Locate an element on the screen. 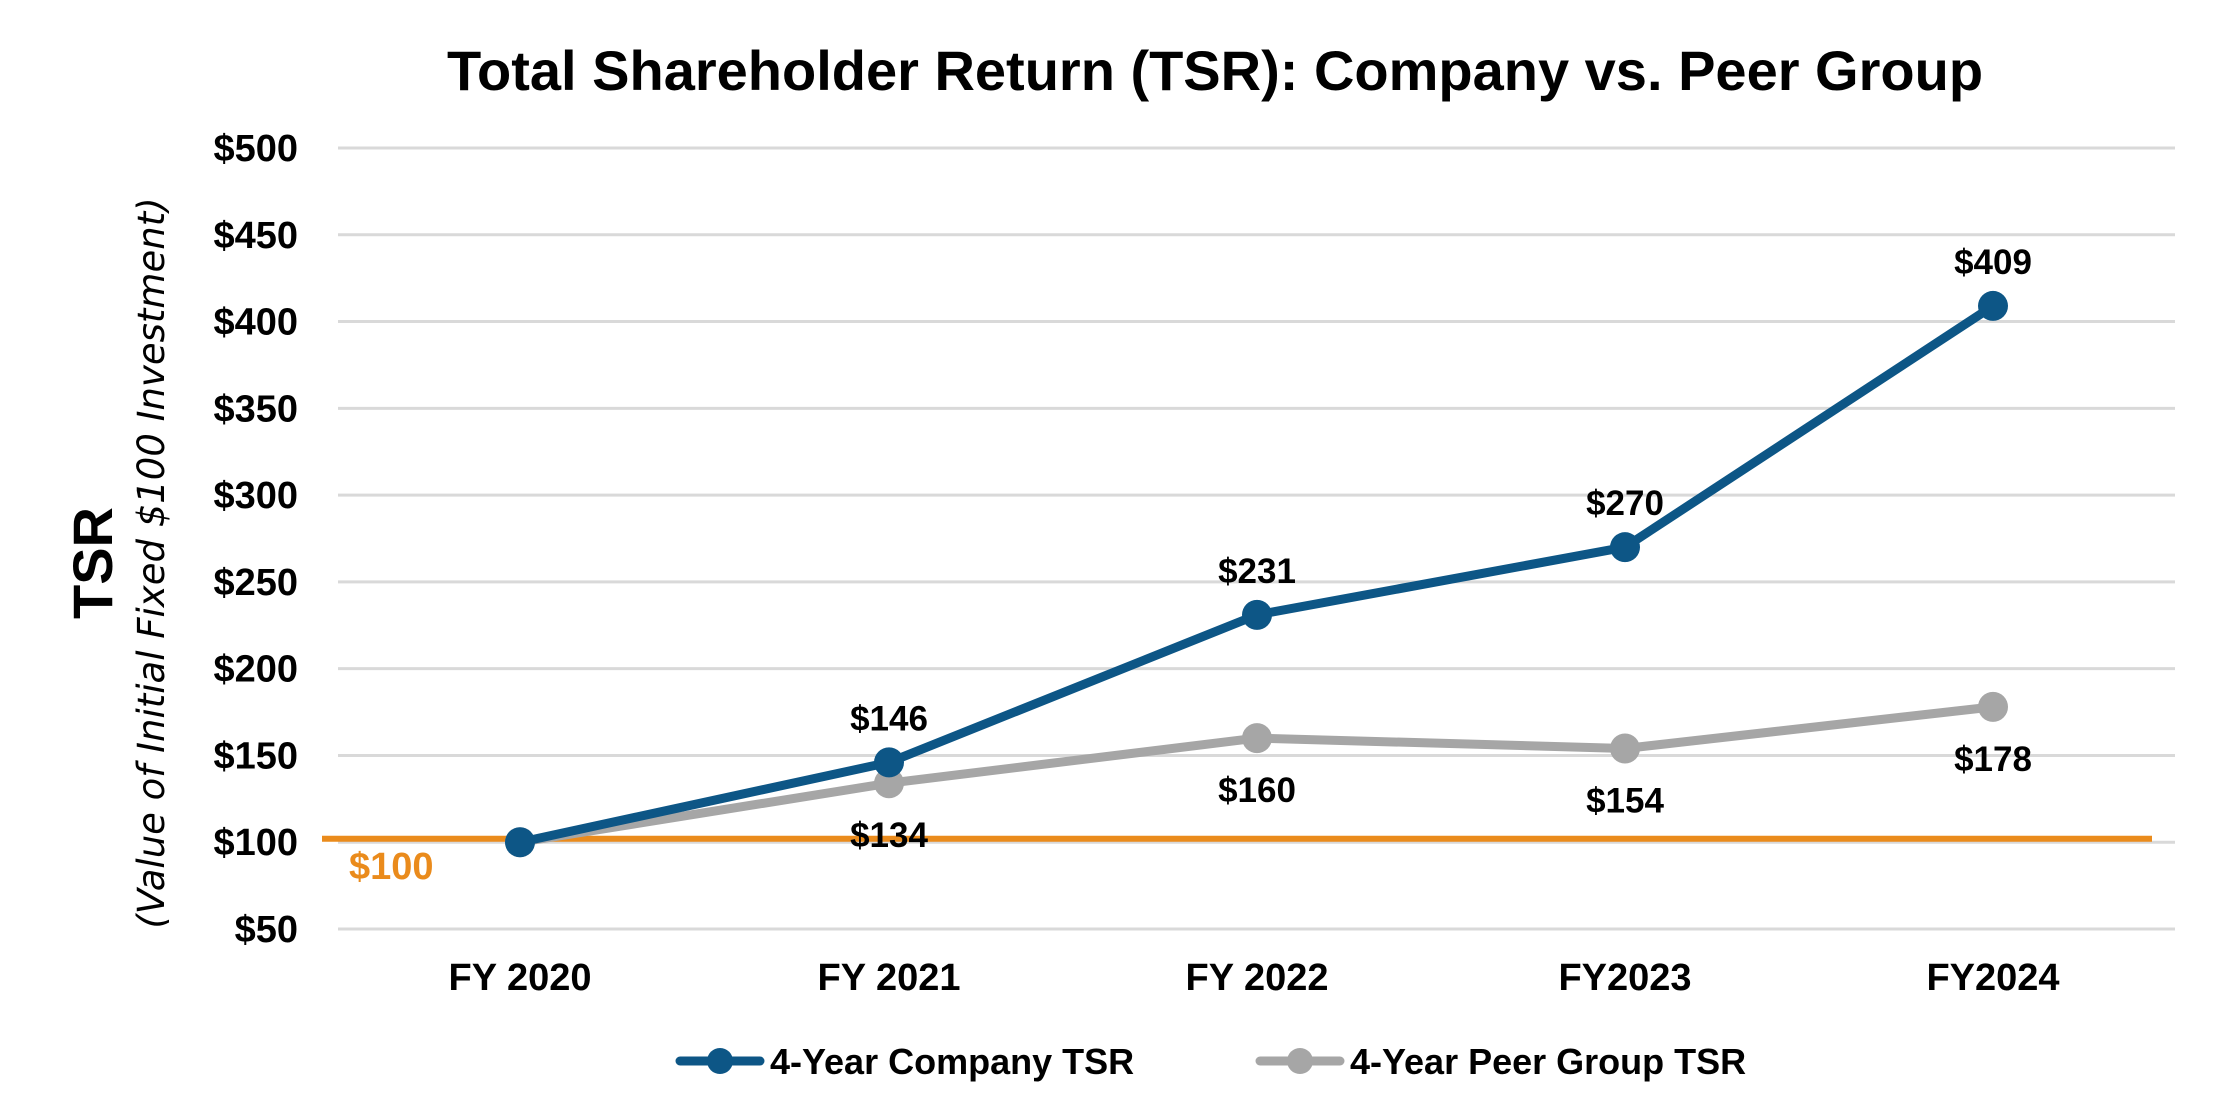 The height and width of the screenshot is (1103, 2213). x-tick-label: FY 2020 is located at coordinates (520, 978).